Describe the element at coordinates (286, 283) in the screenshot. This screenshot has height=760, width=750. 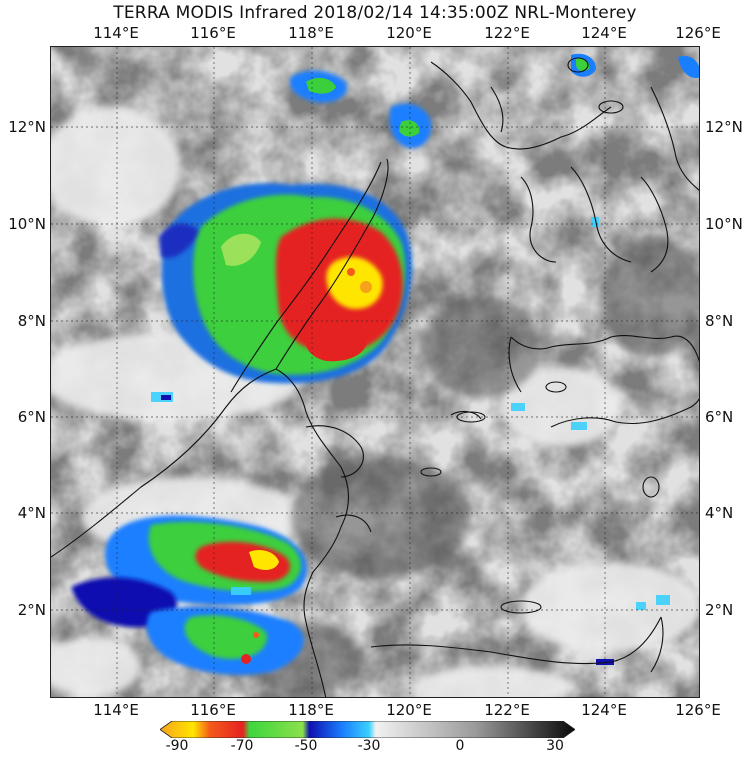
I see `storm-system-north` at that location.